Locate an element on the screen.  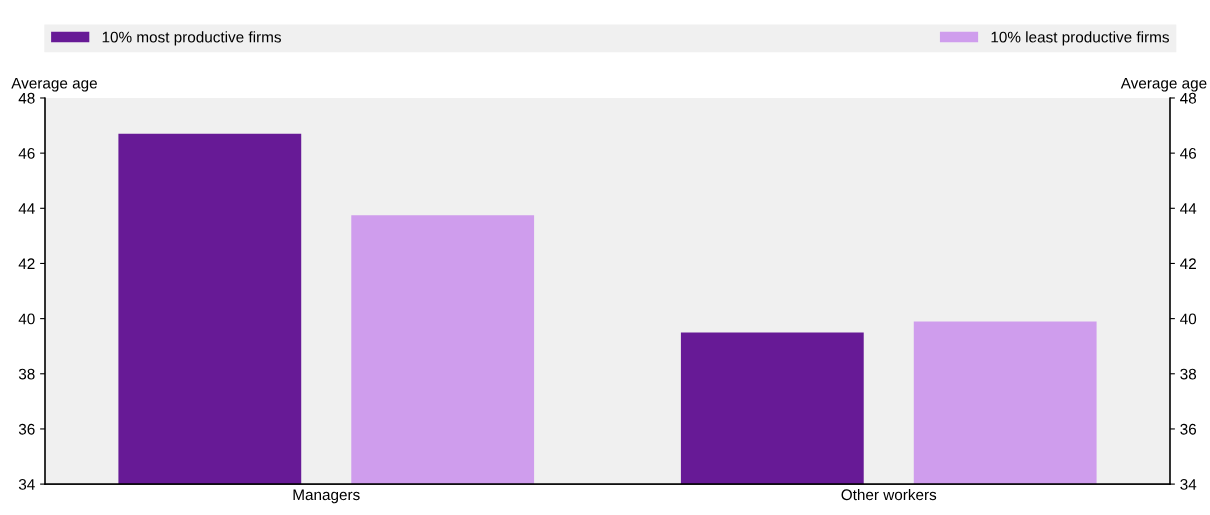
y2-tick-label: 40 is located at coordinates (1188, 319).